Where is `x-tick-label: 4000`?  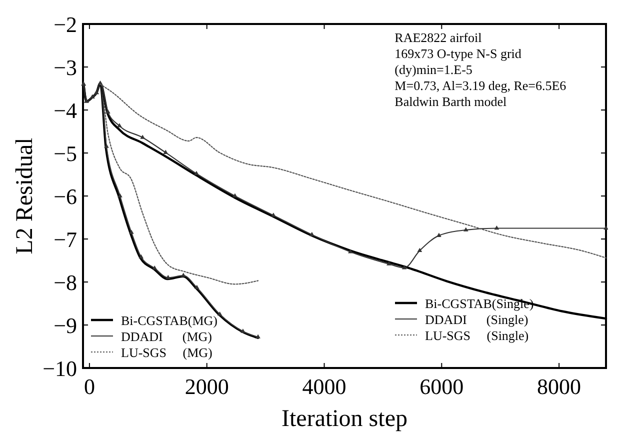 x-tick-label: 4000 is located at coordinates (324, 386).